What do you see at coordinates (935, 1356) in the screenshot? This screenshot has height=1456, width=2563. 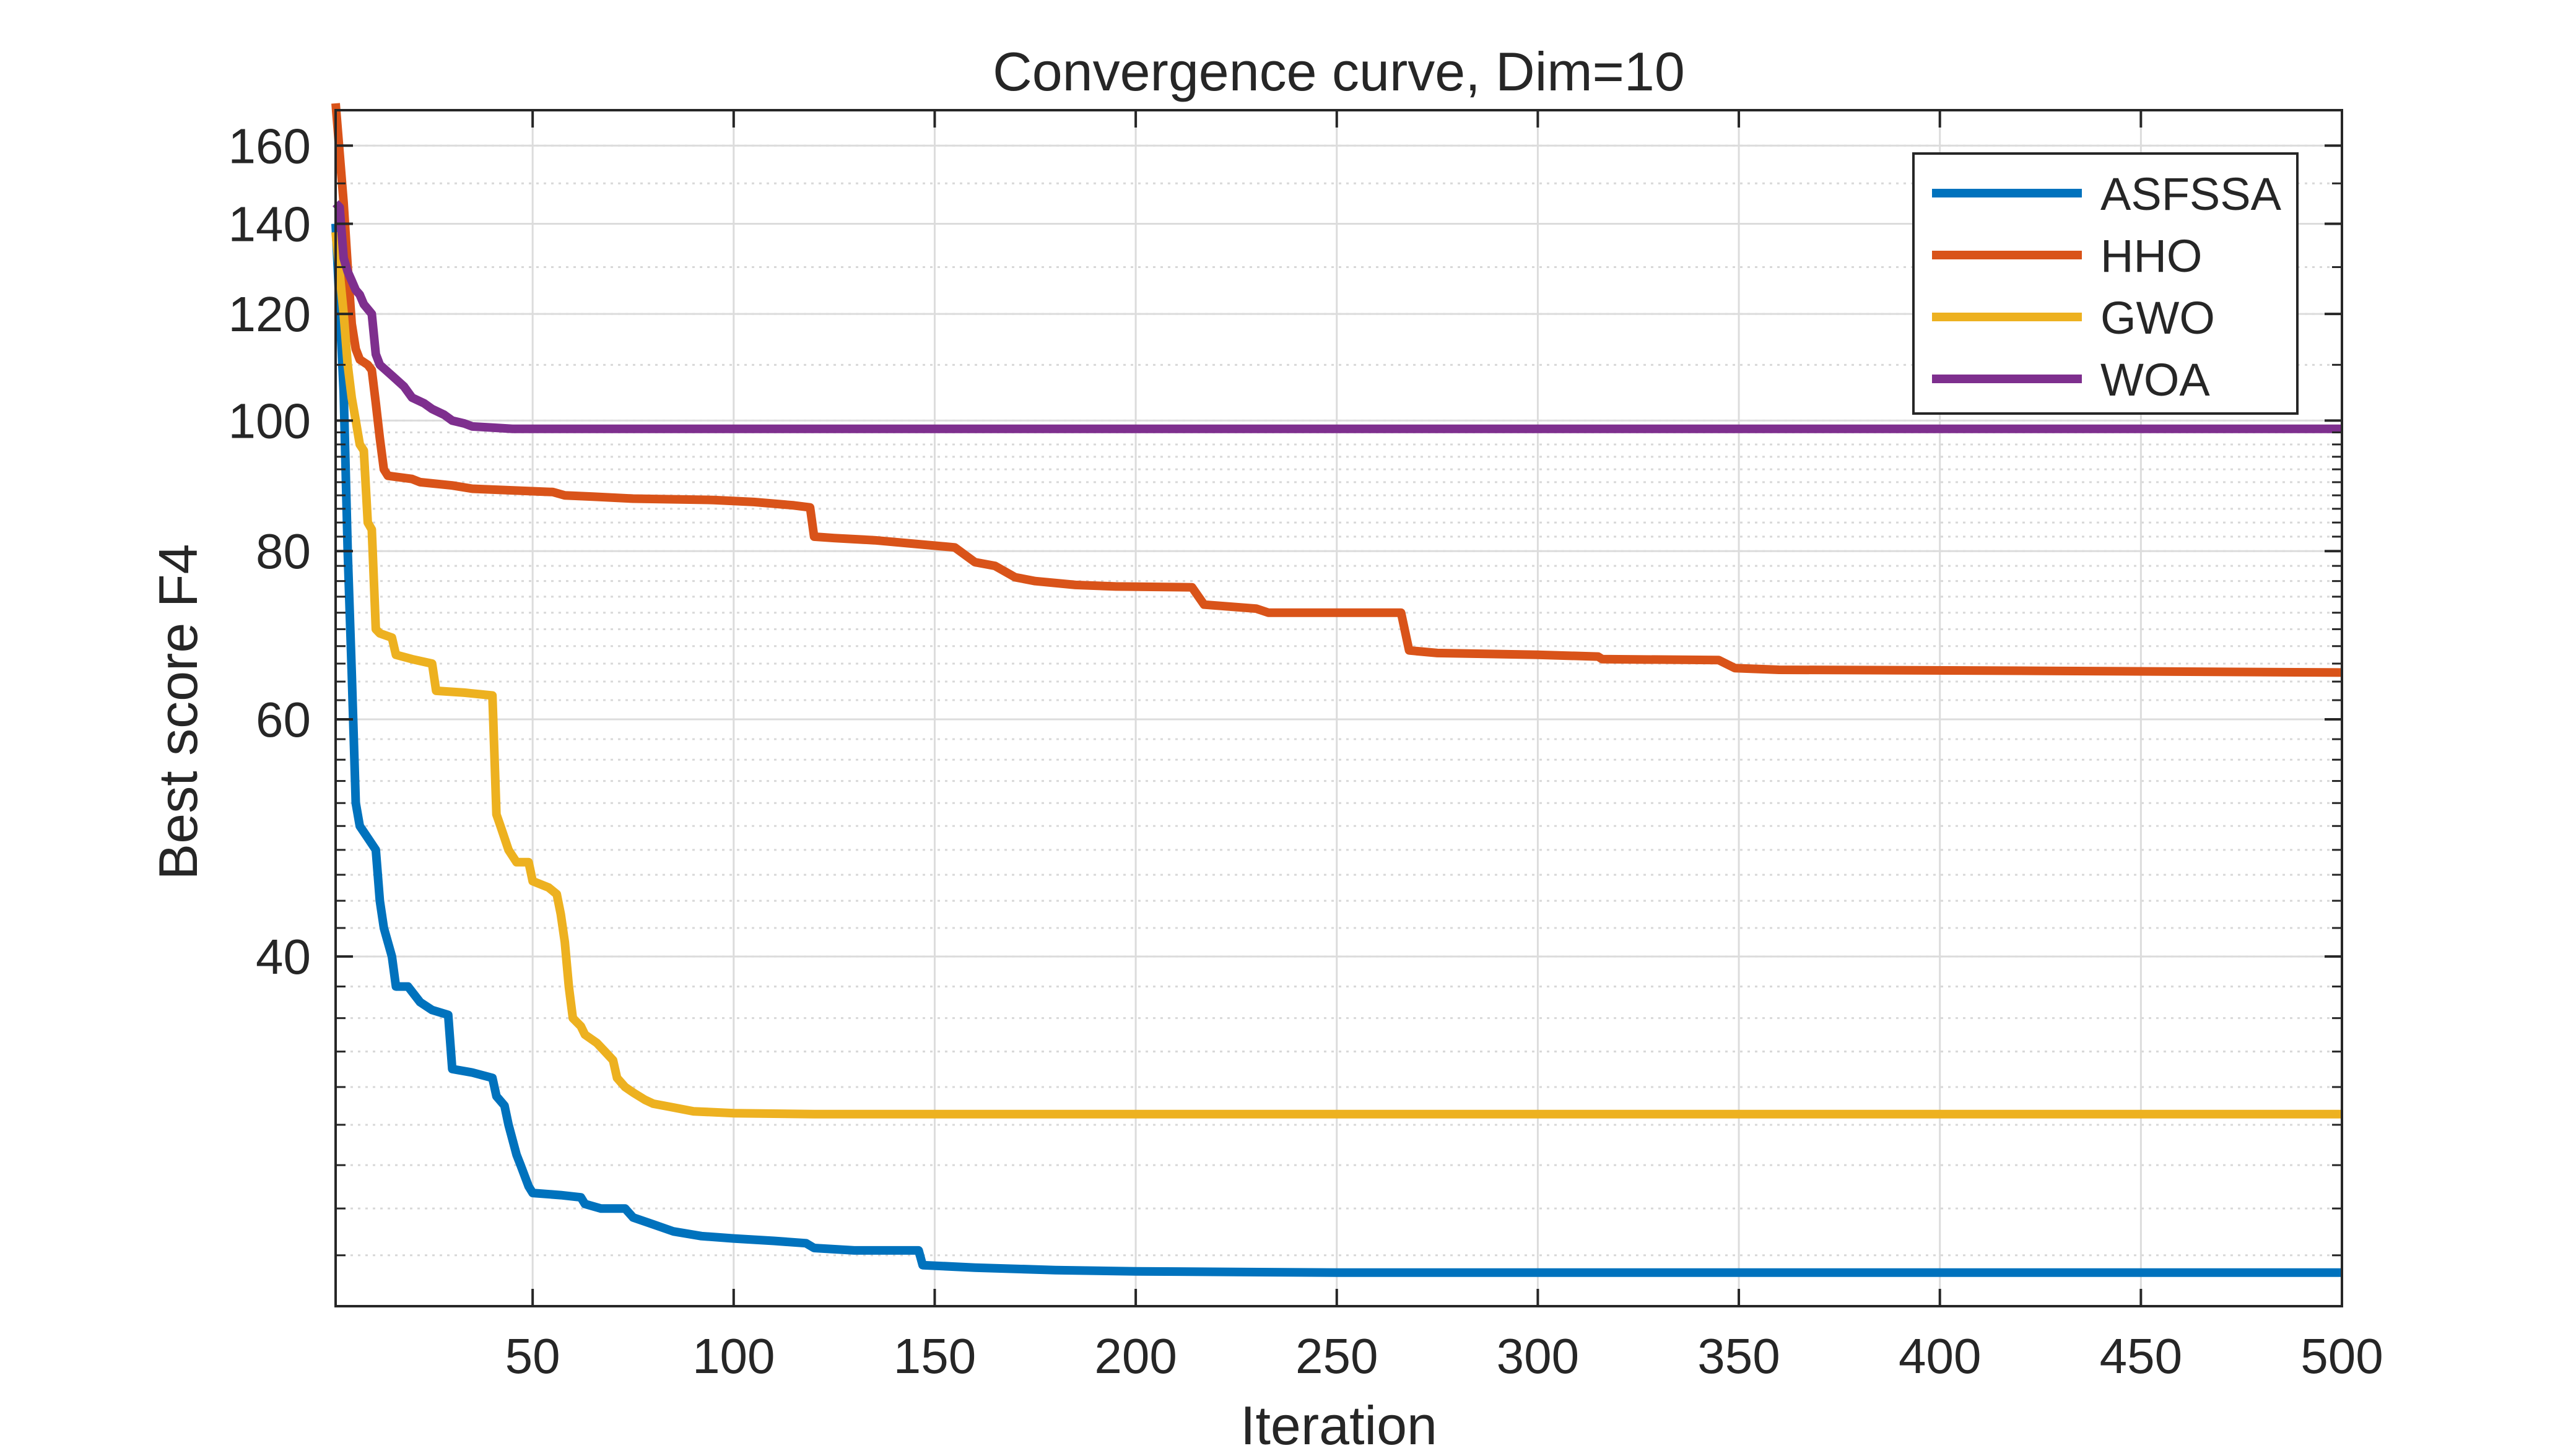 I see `x-tick-label: 150` at bounding box center [935, 1356].